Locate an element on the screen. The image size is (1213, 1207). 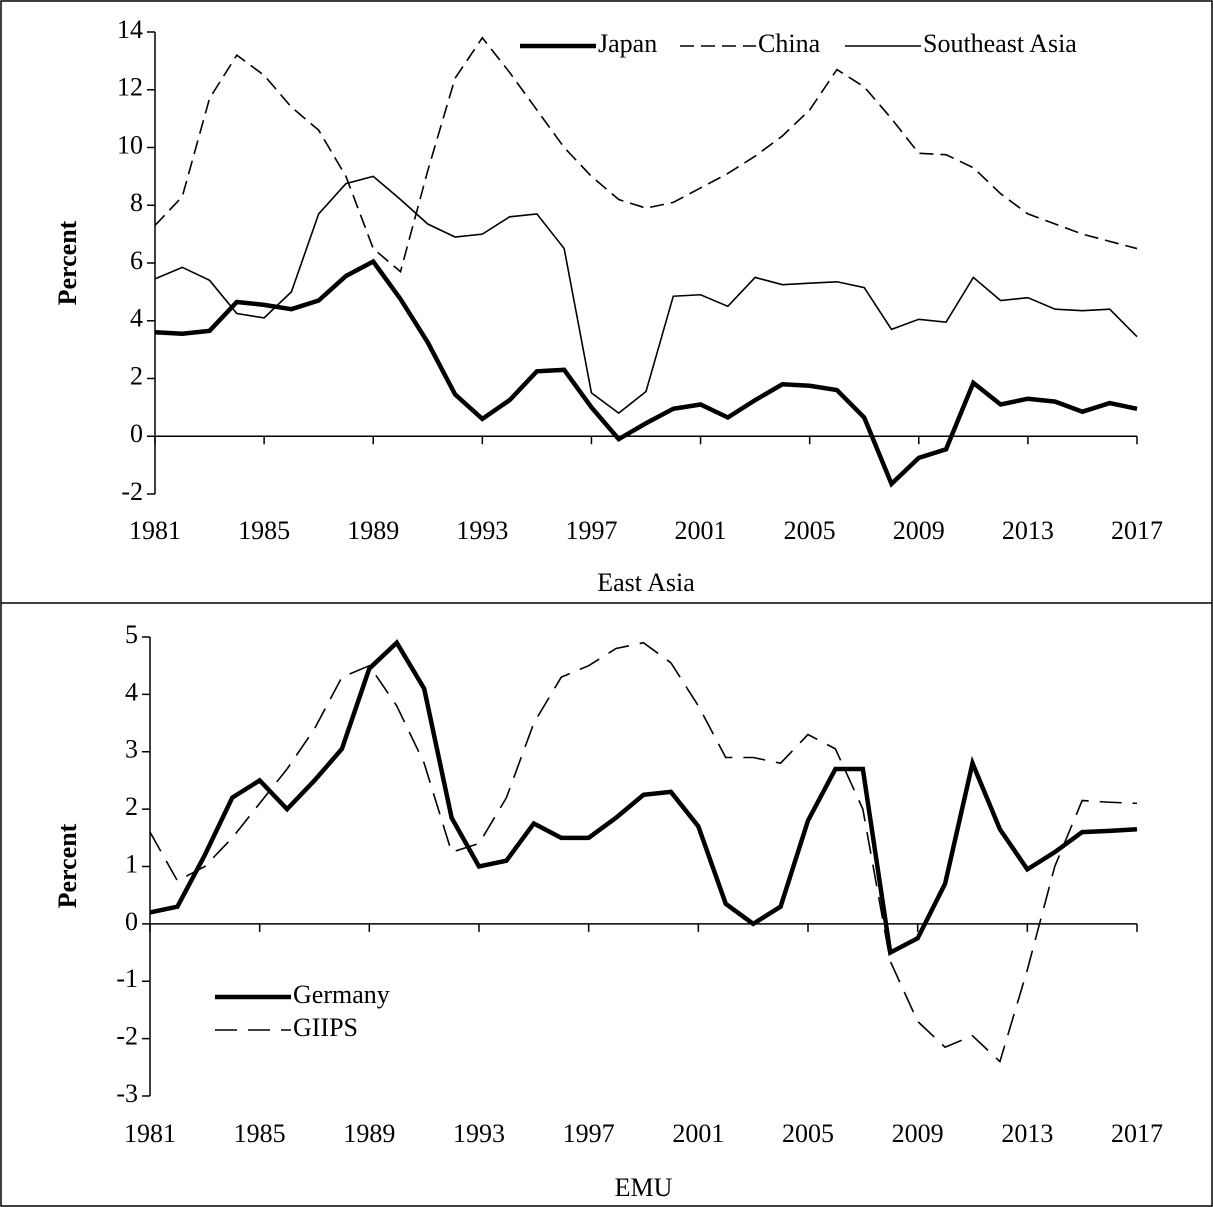
y-tick-label: 8 is located at coordinates (136, 202).